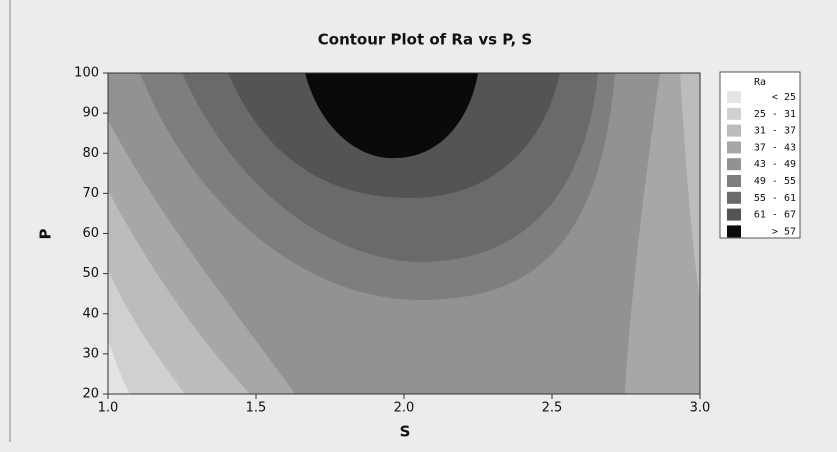  What do you see at coordinates (404, 408) in the screenshot?
I see `x-tick-label: 2.0` at bounding box center [404, 408].